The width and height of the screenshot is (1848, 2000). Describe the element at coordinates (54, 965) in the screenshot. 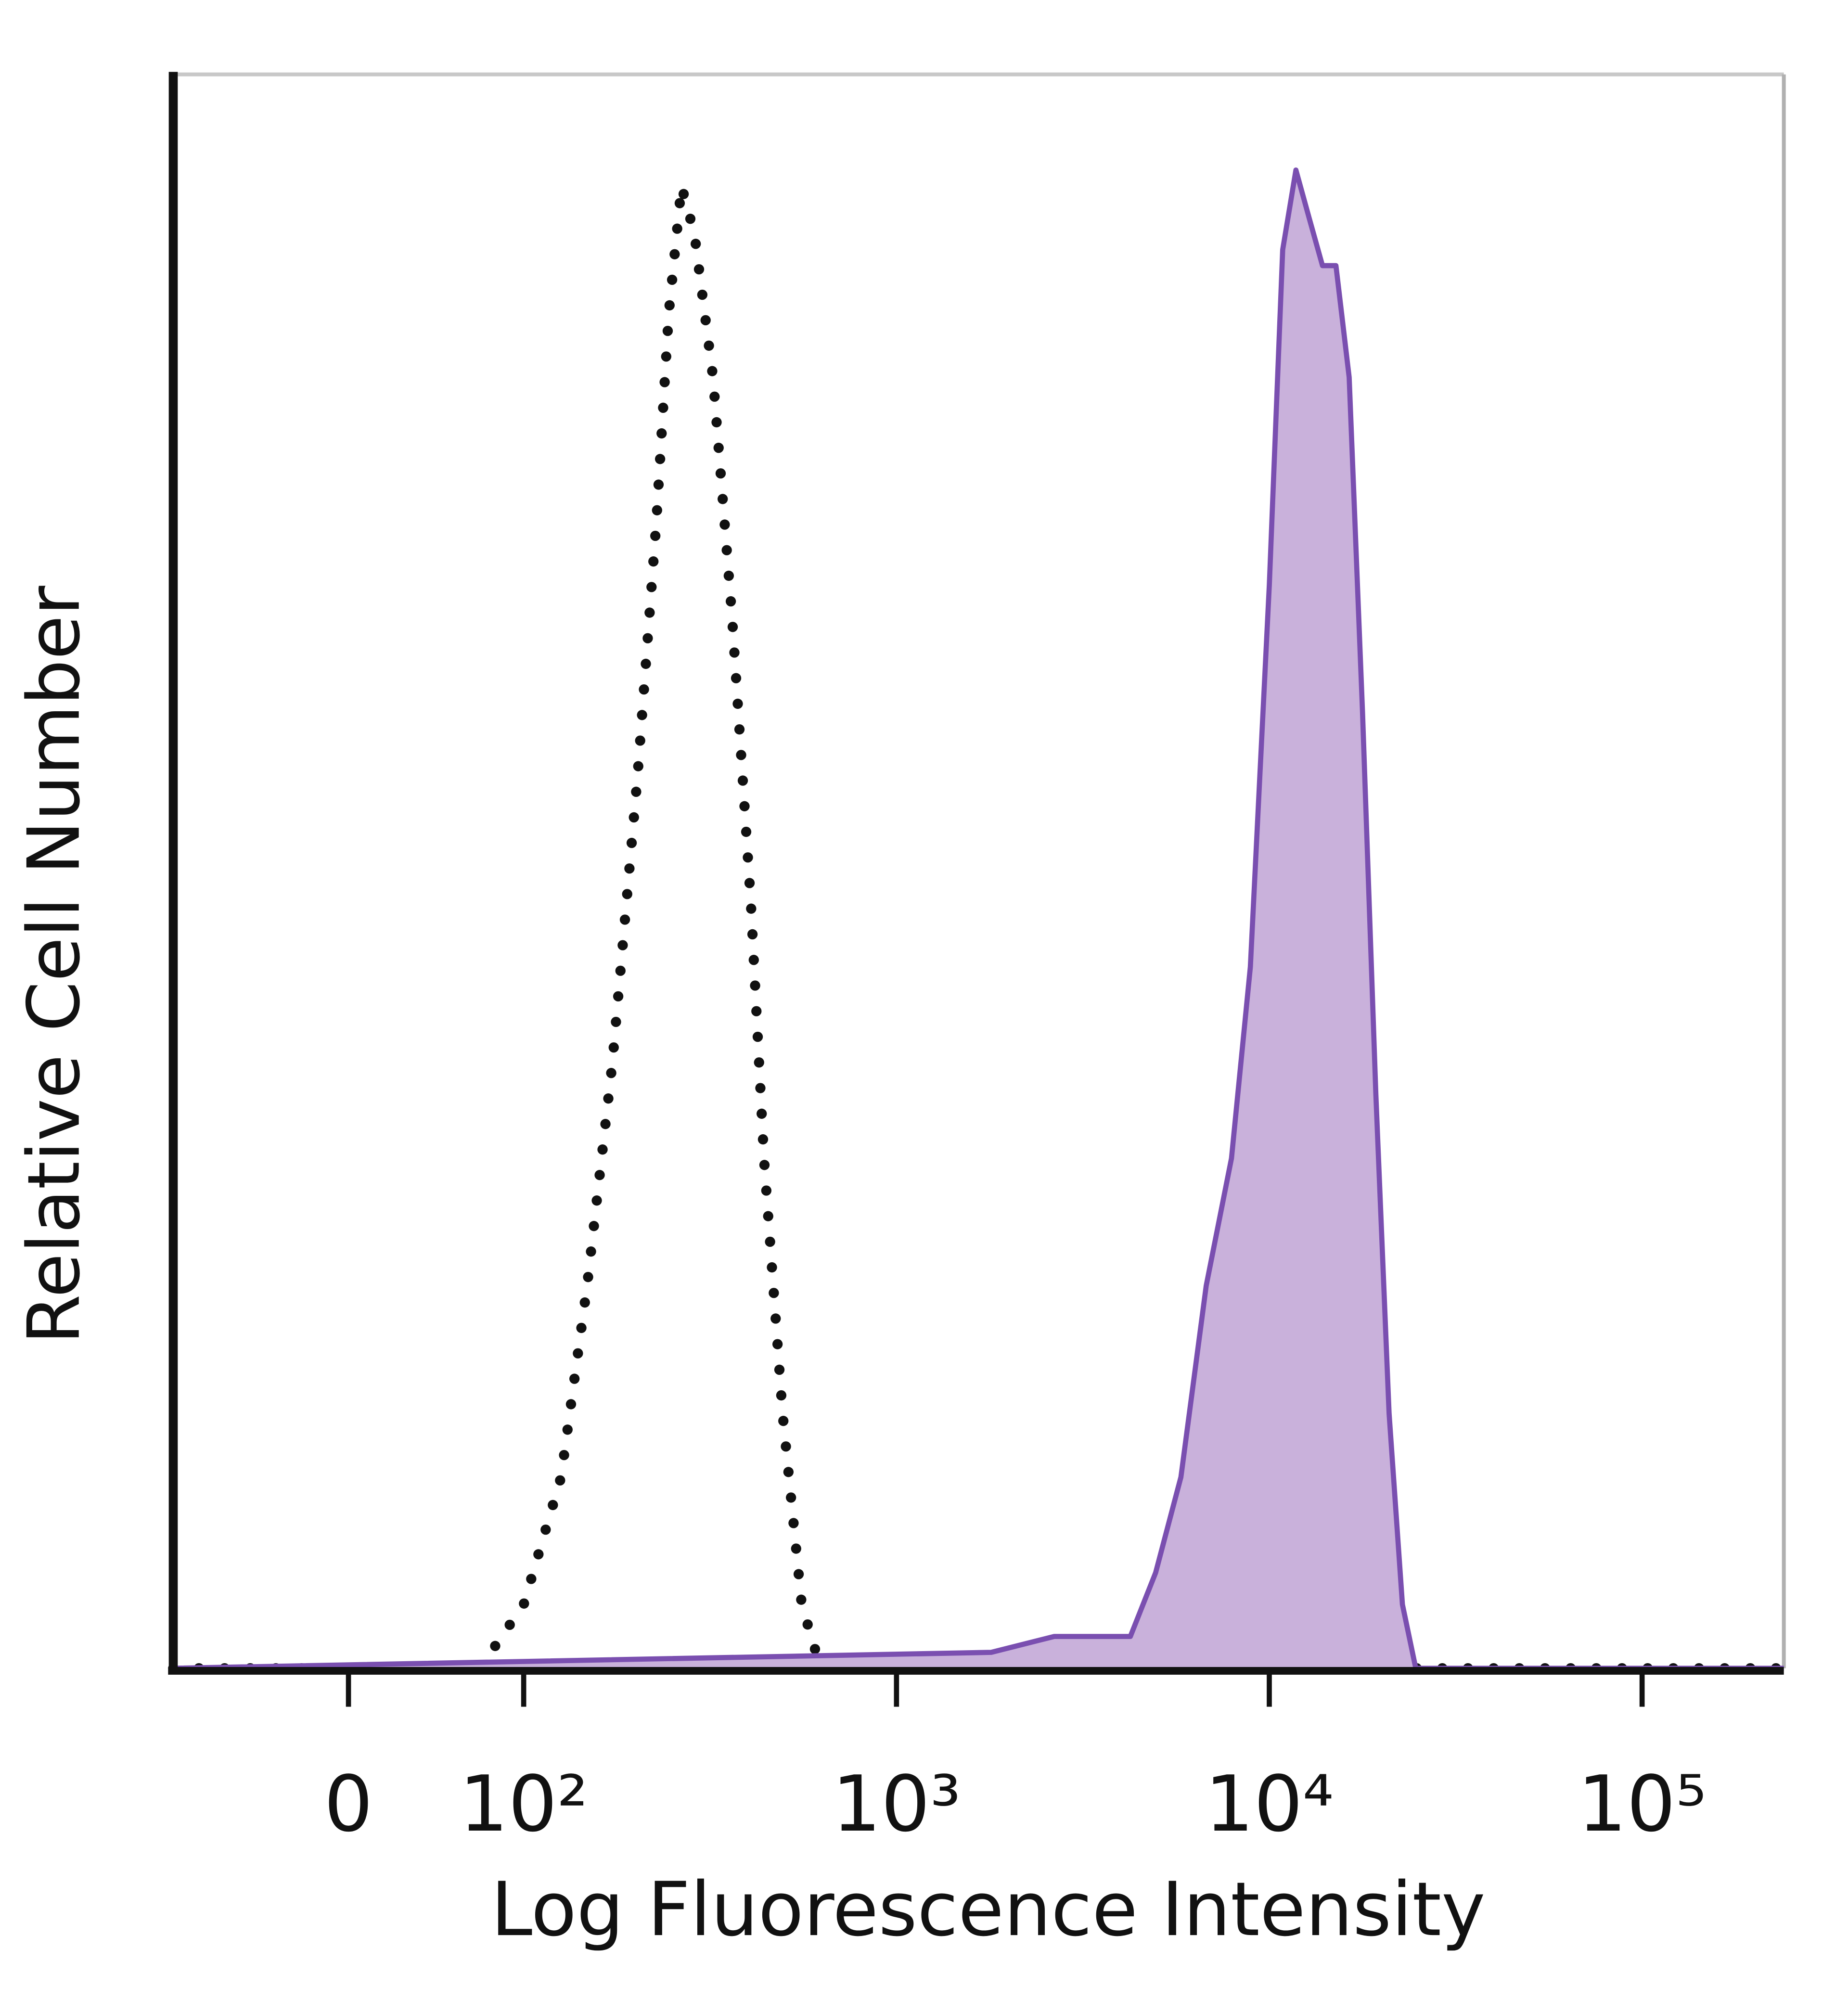

I see `y-axis-label: Relative Cell Number` at that location.